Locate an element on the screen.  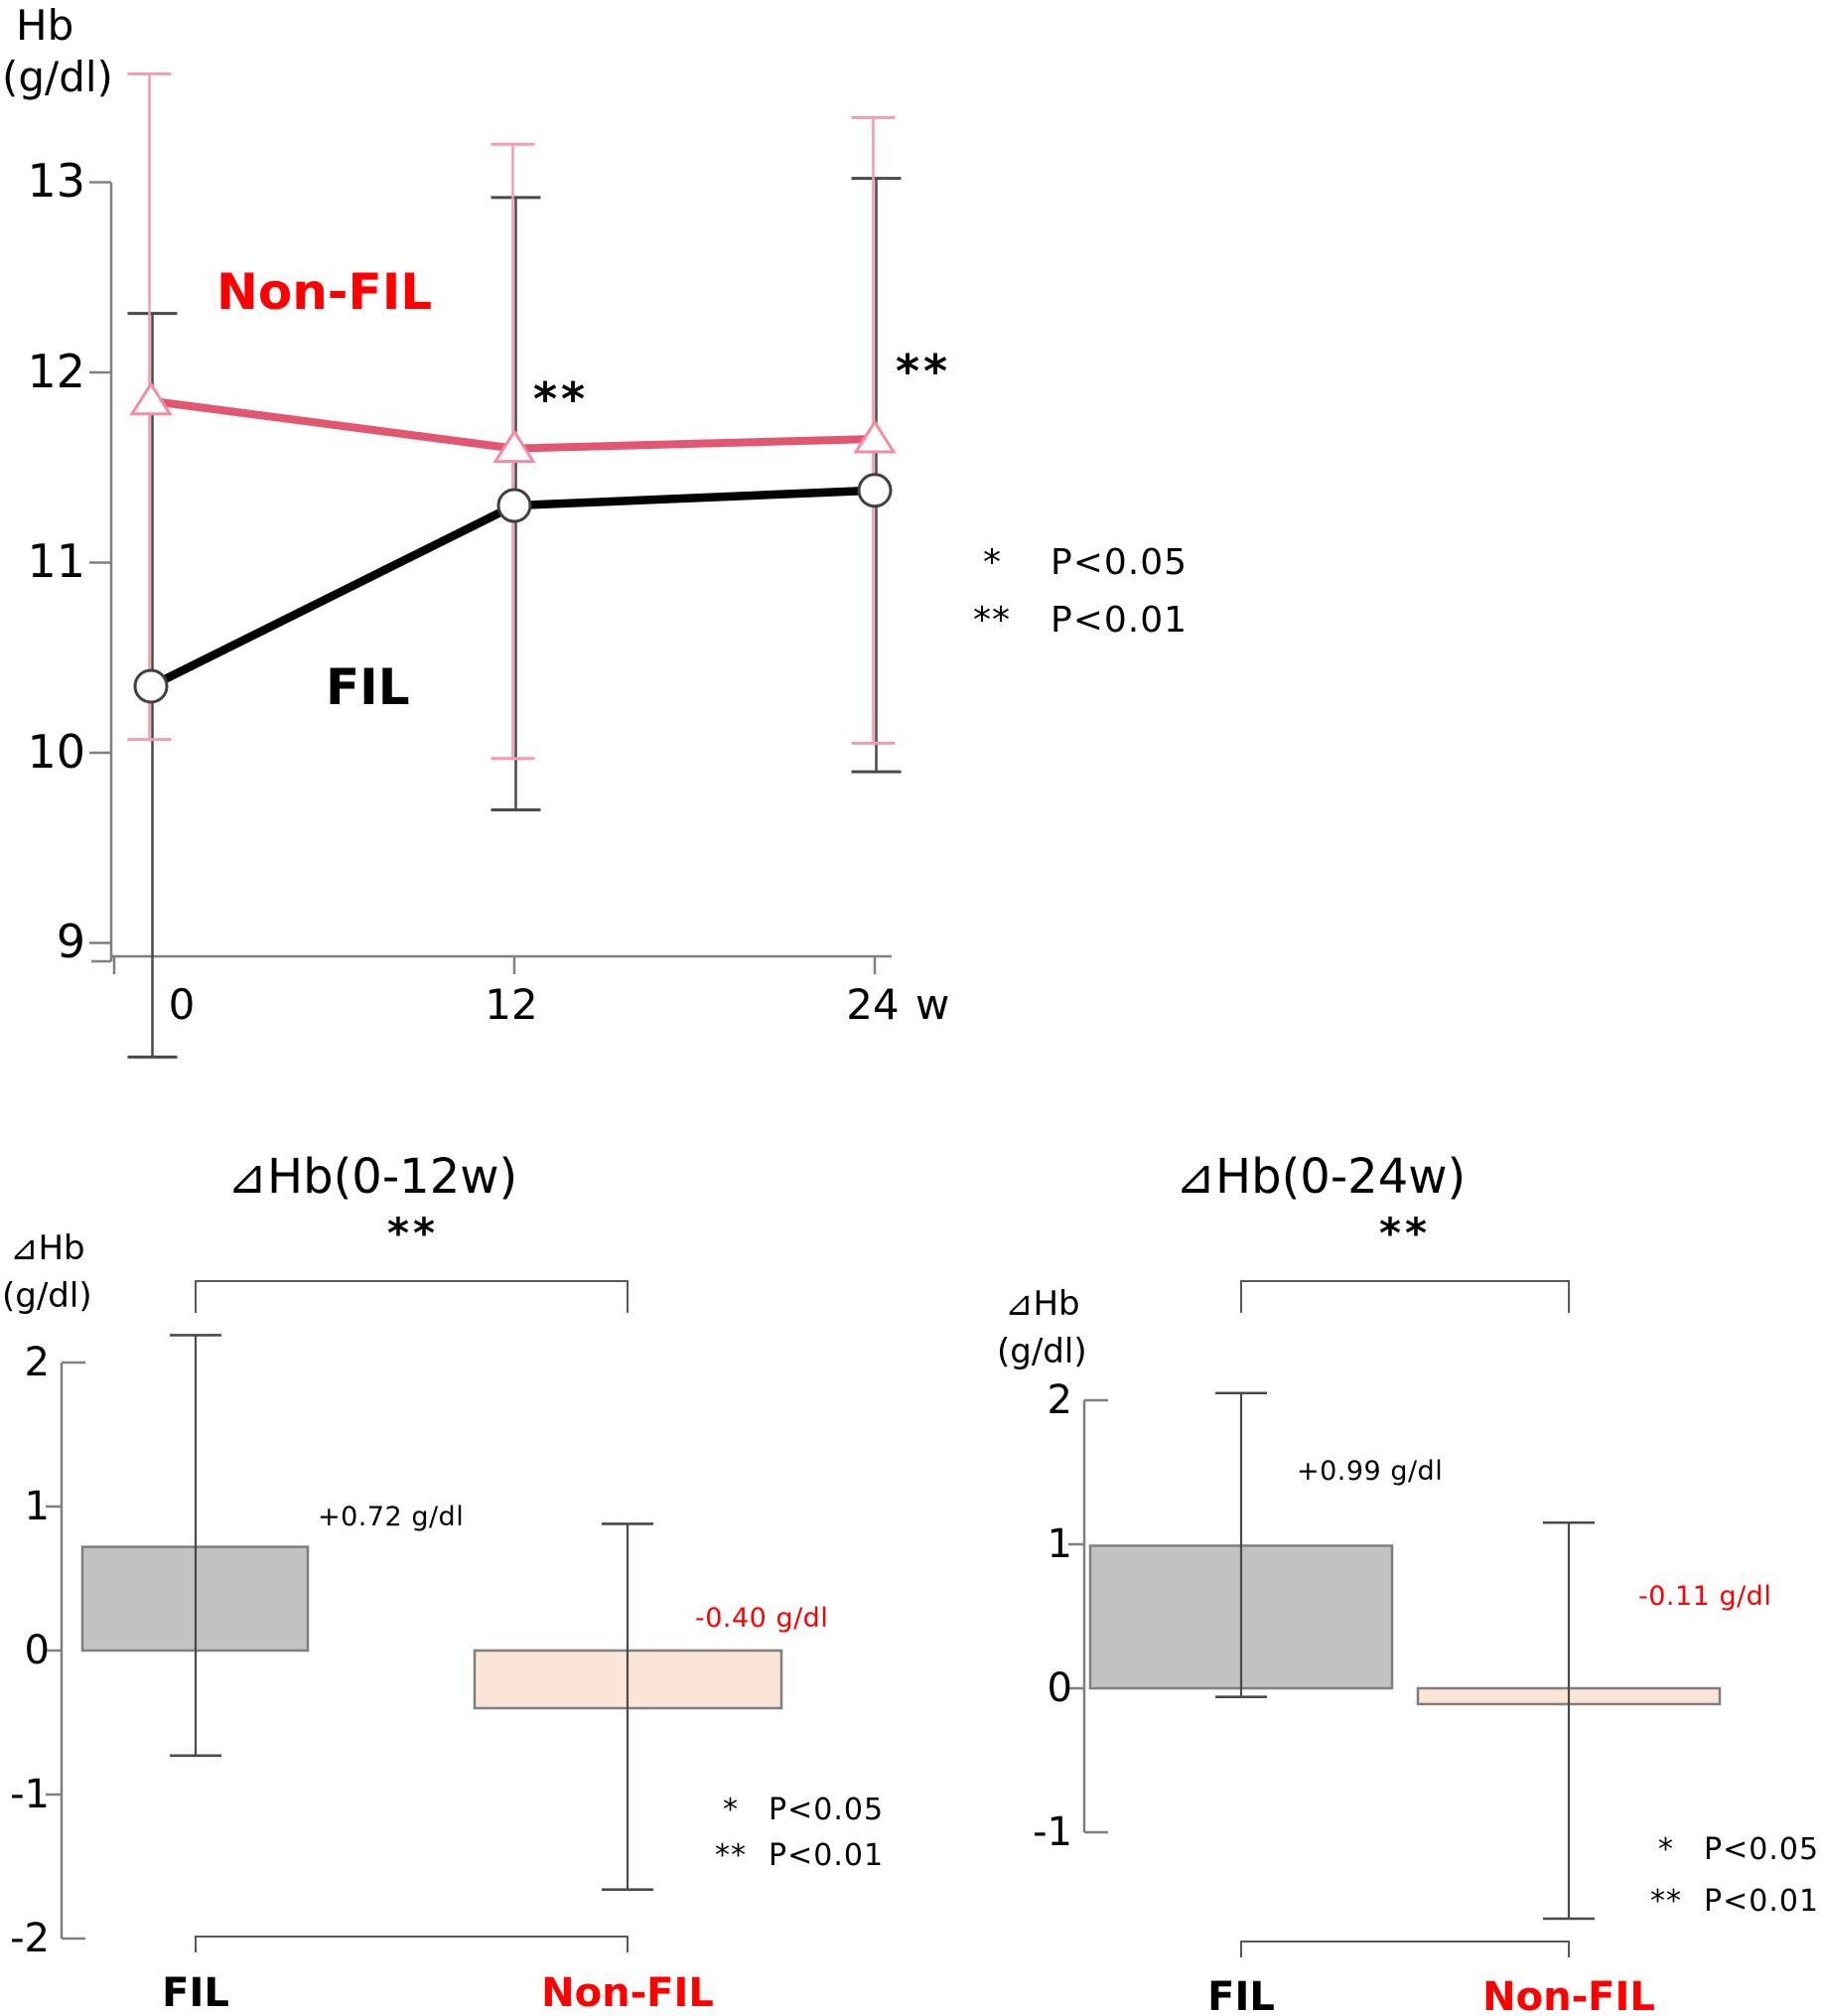
bottom-left-significance: ** is located at coordinates (413, 1233).